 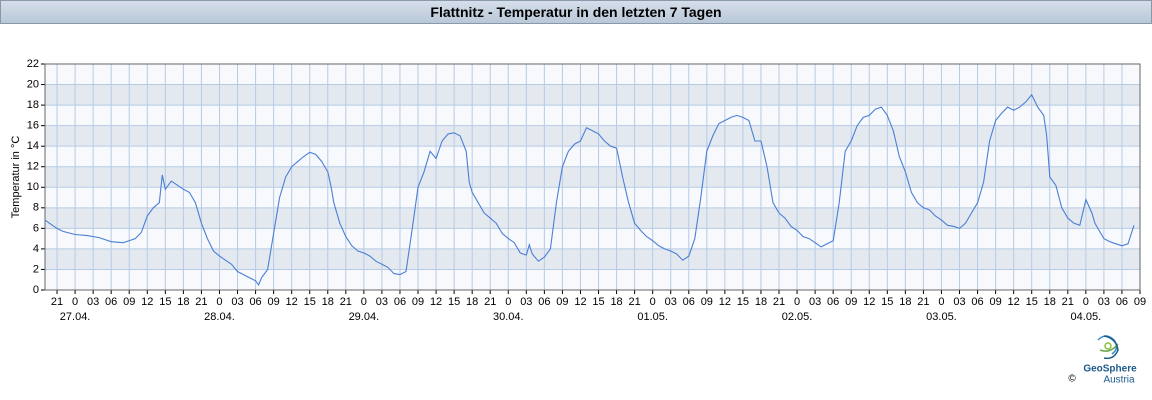 What do you see at coordinates (33, 167) in the screenshot?
I see `y-tick-label: 12` at bounding box center [33, 167].